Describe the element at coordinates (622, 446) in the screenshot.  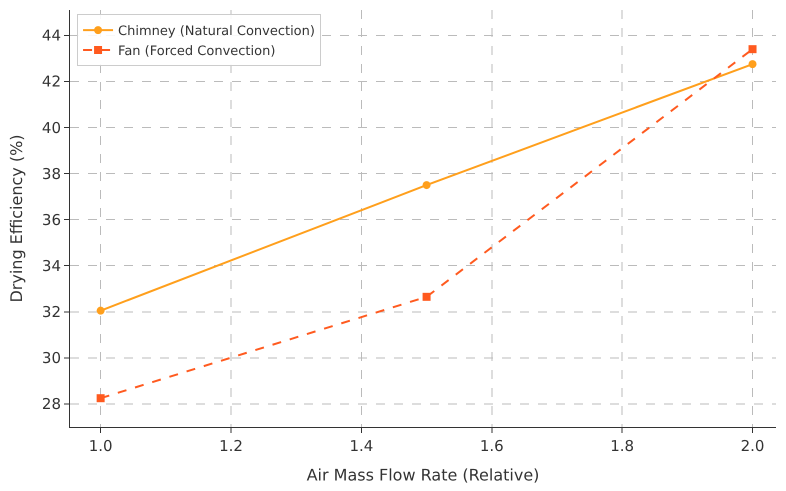
I see `x-tick-label: 1.8` at that location.